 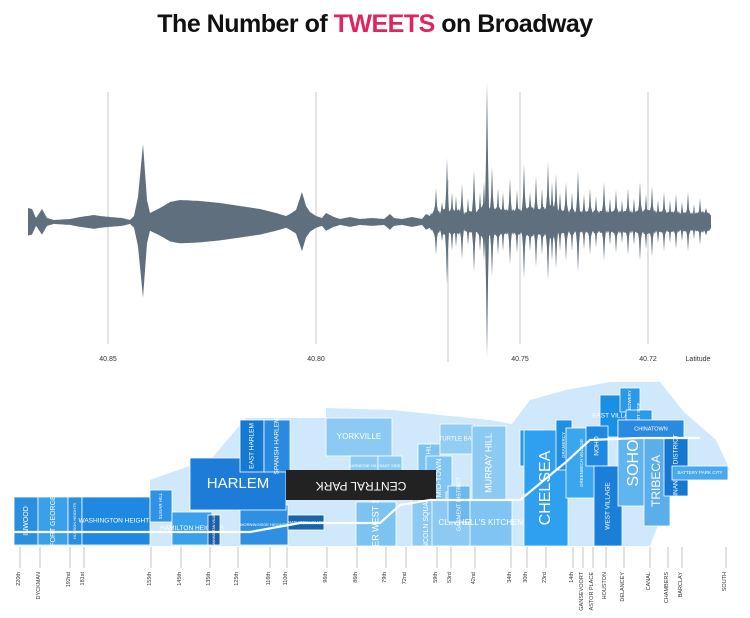 I want to click on label-spanish-harlem: SPANISH HARLEM, so click(x=277, y=446).